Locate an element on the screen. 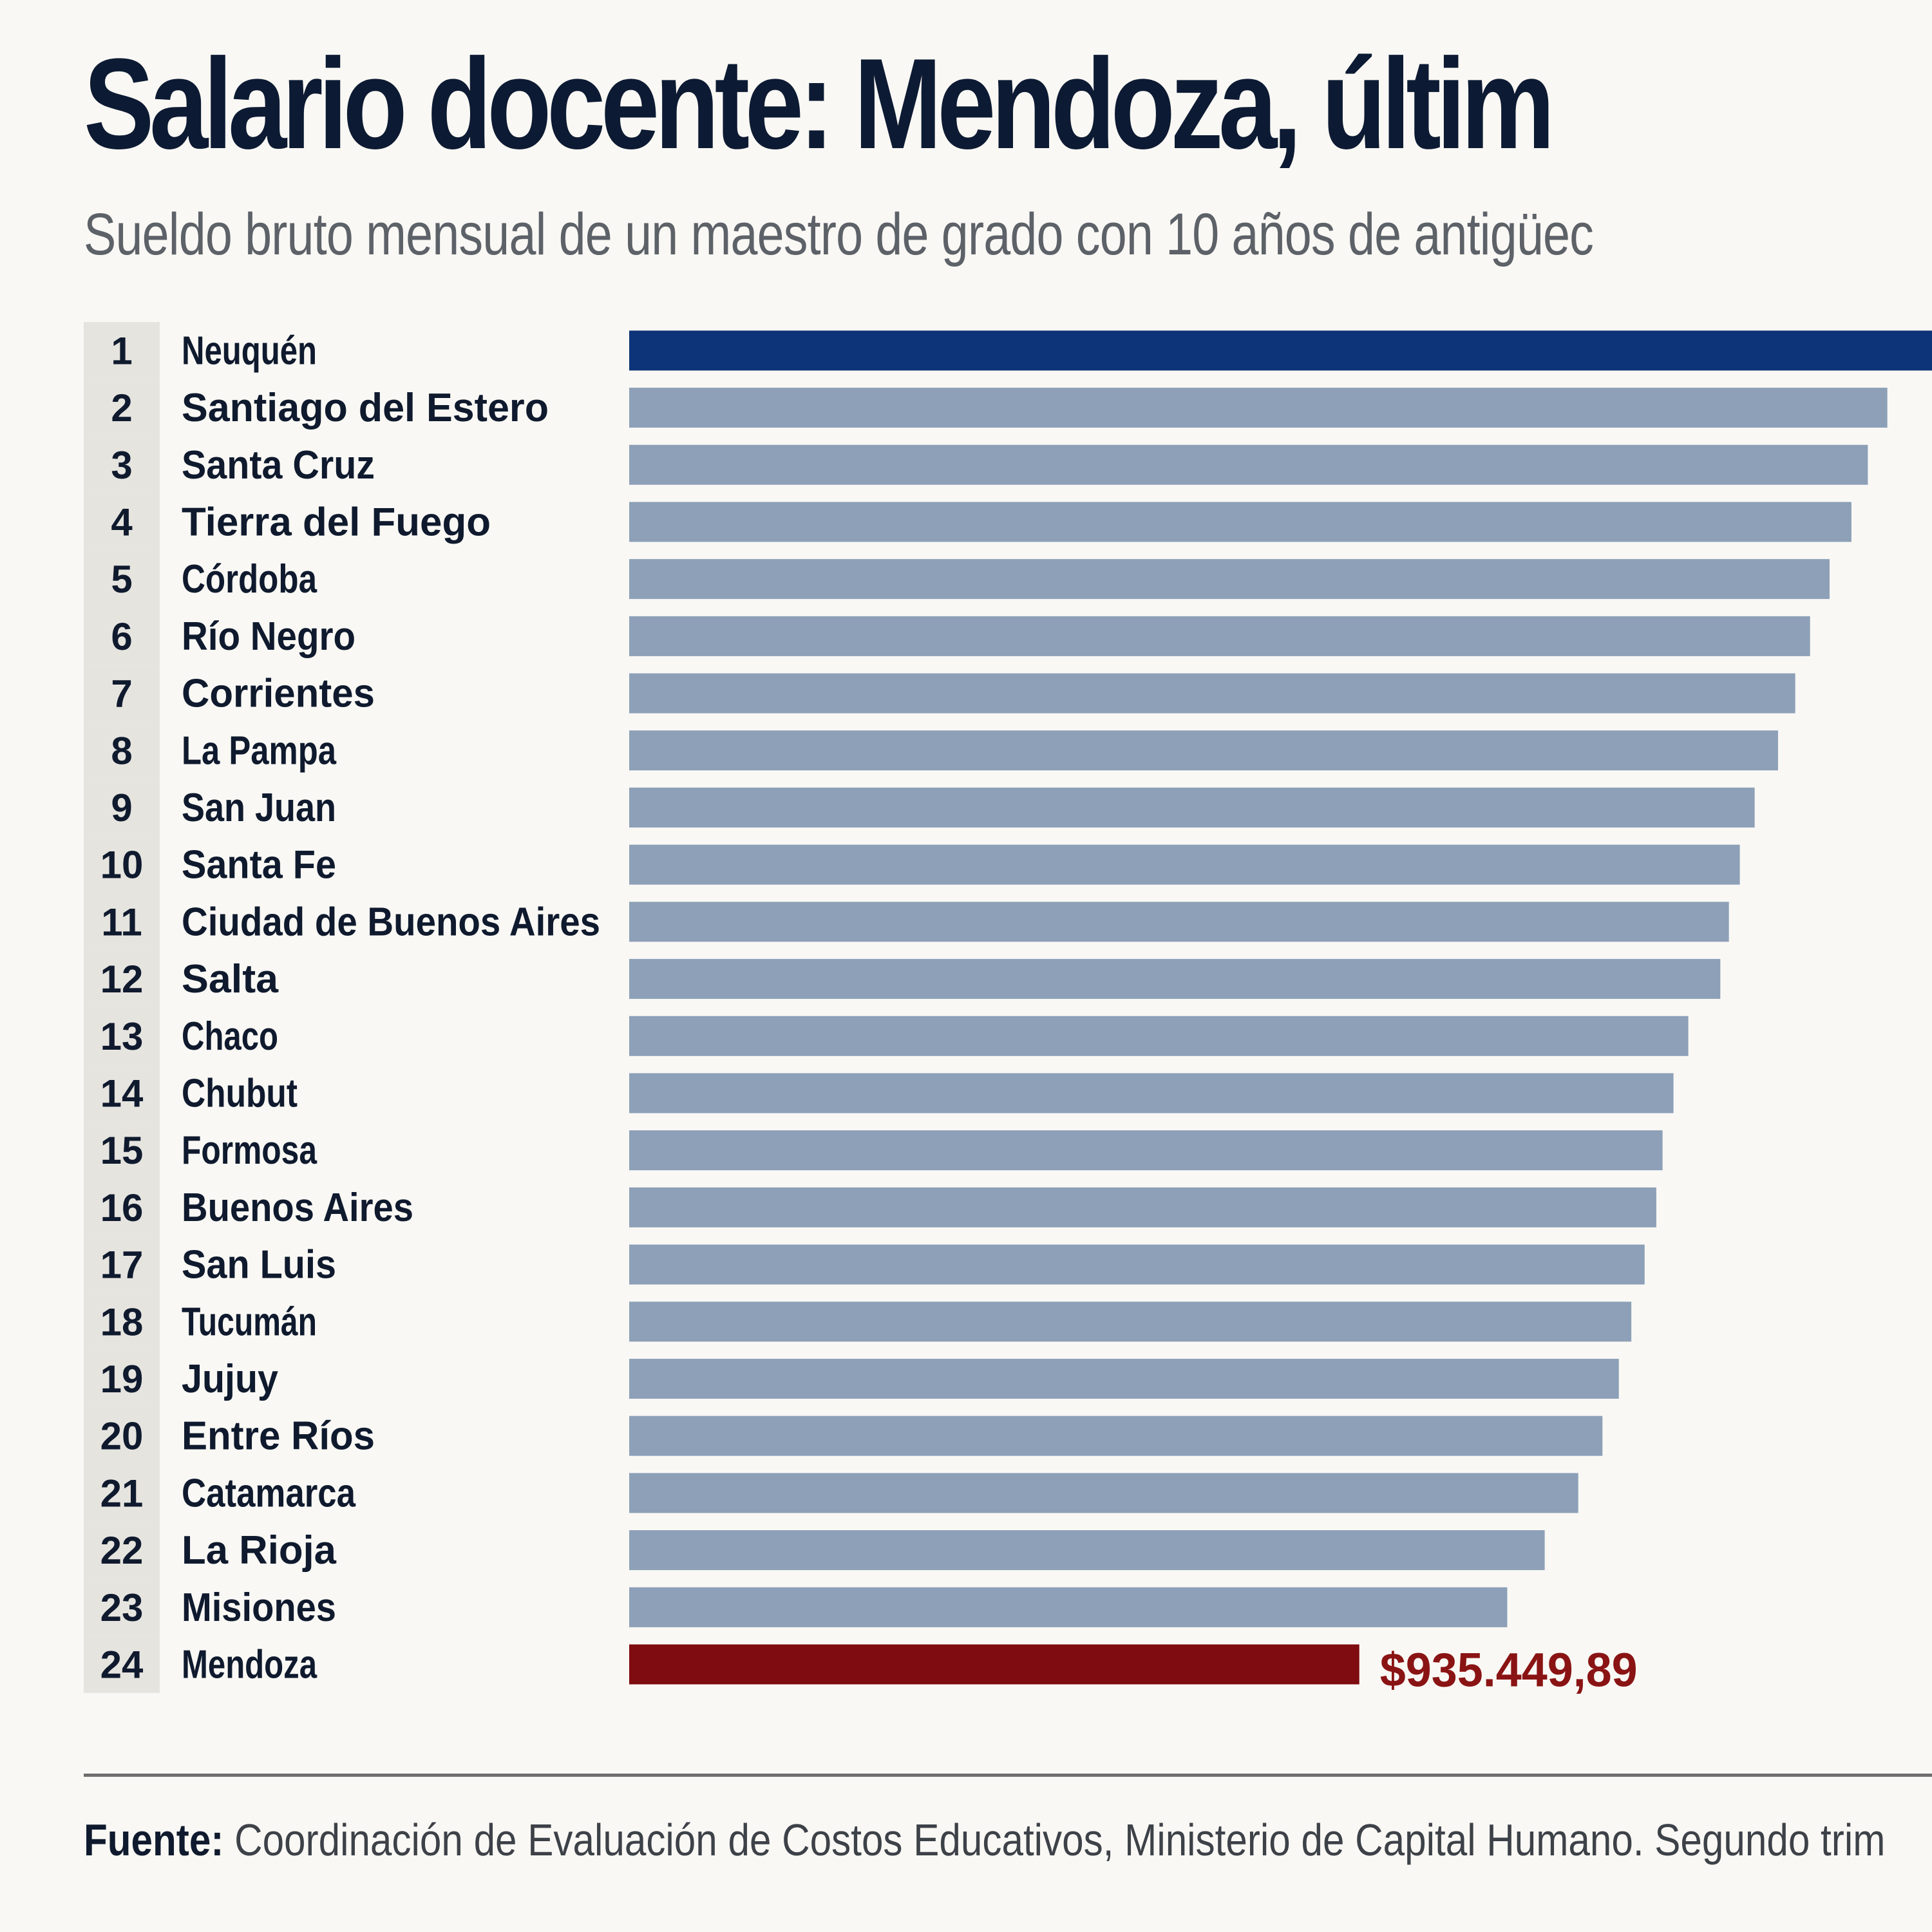 This screenshot has height=1932, width=1932. rank-label: 22 is located at coordinates (122, 1550).